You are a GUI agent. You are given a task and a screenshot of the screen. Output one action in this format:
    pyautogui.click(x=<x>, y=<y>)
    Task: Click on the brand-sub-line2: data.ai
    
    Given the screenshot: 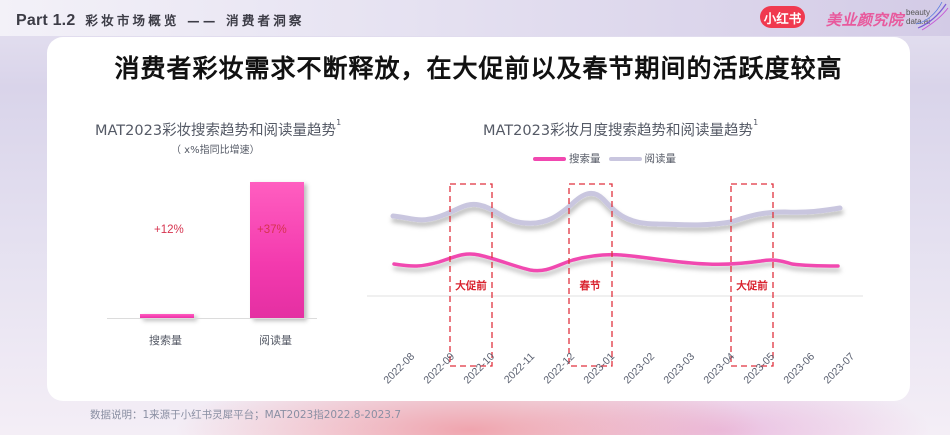 What is the action you would take?
    pyautogui.click(x=918, y=21)
    